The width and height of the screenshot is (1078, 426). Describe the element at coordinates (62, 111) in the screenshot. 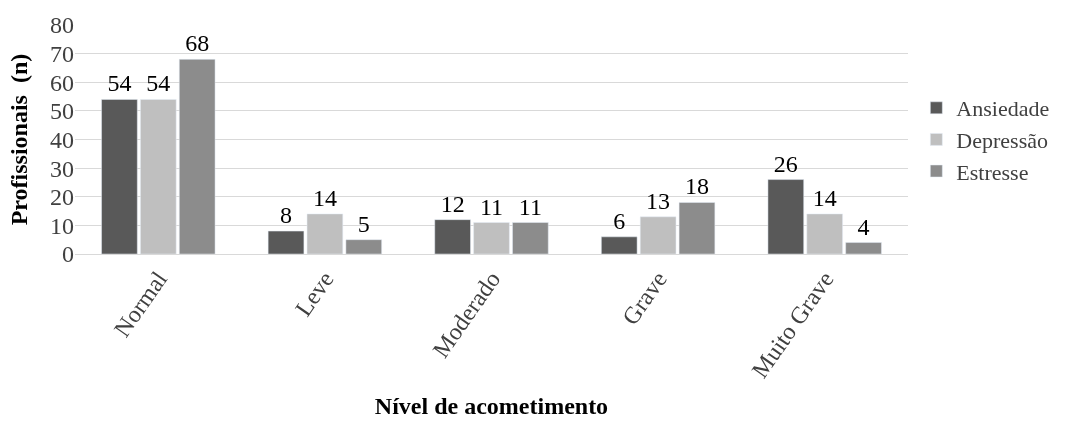

I see `y-tick-label: 50` at that location.